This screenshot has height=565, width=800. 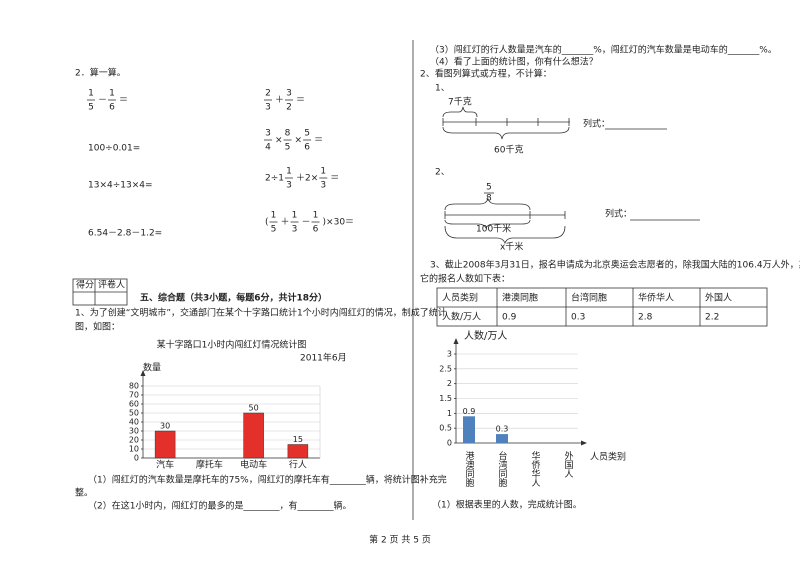 What do you see at coordinates (445, 428) in the screenshot?
I see `y-tick-label: 0.5` at bounding box center [445, 428].